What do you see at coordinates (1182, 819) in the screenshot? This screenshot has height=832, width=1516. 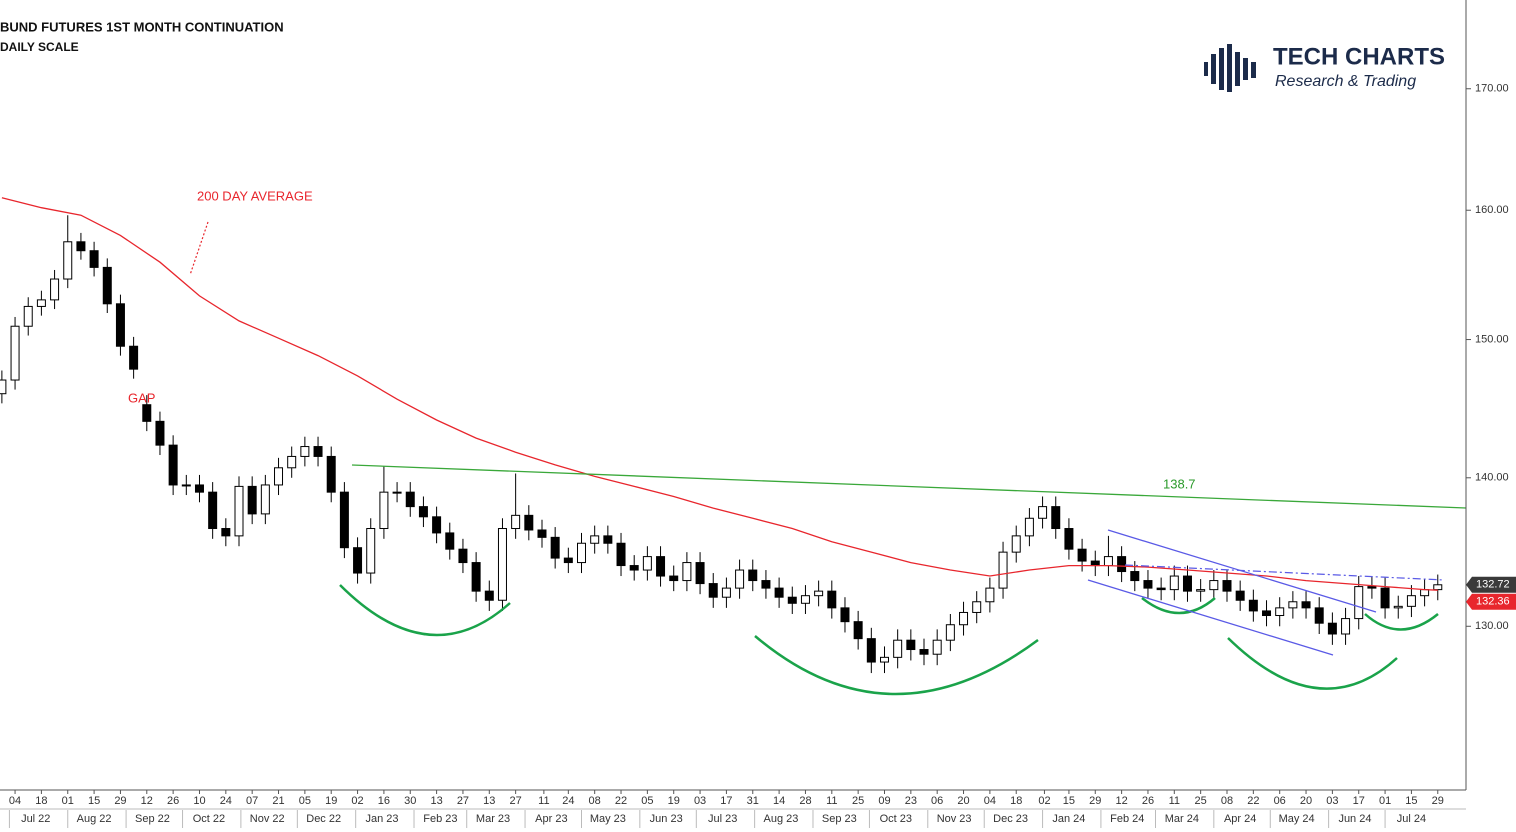 I see `month-label: Mar 24` at bounding box center [1182, 819].